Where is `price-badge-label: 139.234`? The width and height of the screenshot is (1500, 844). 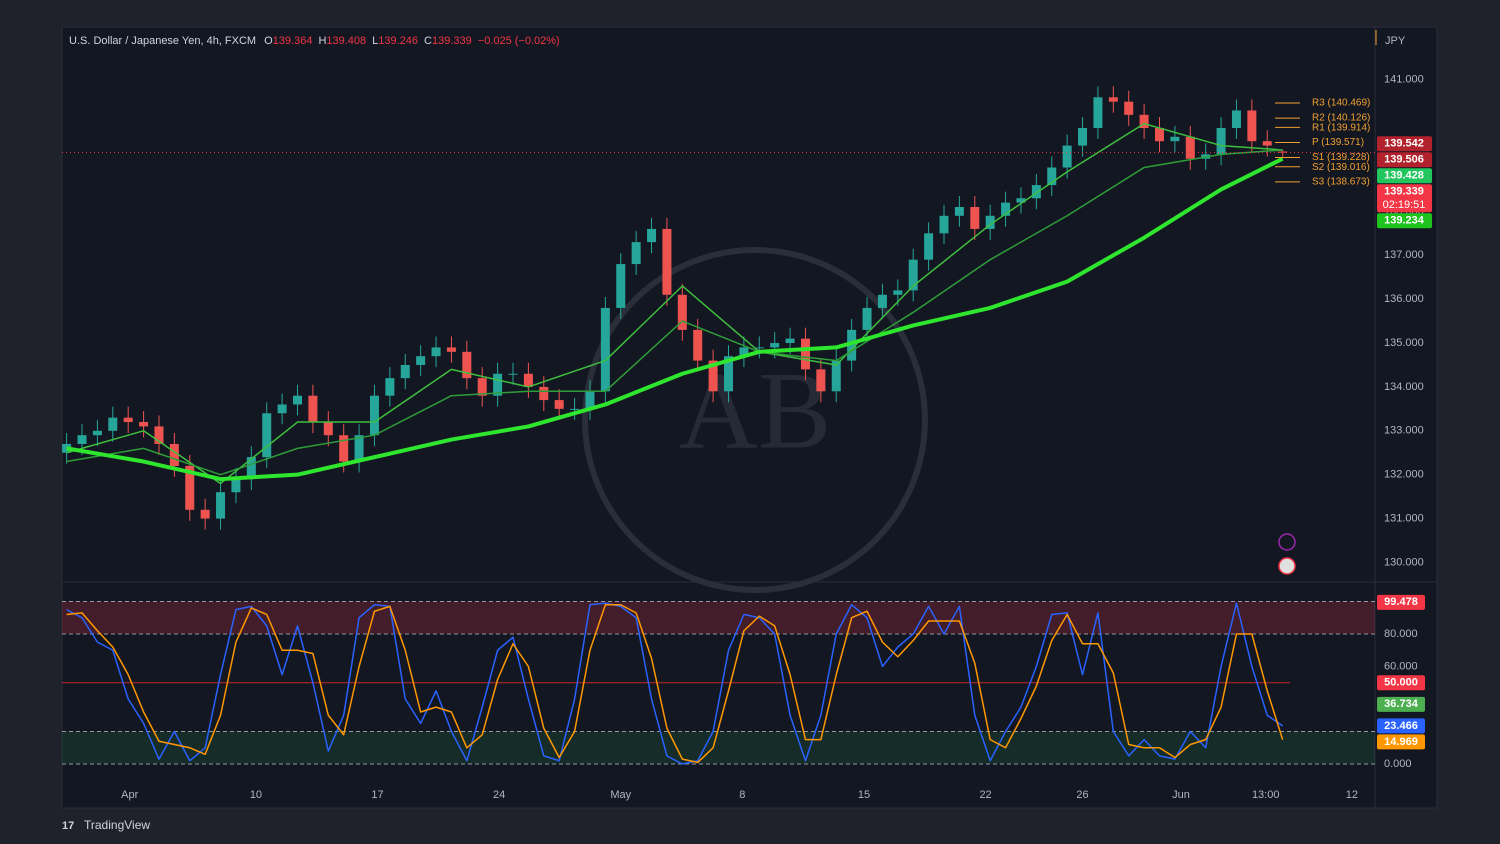 price-badge-label: 139.234 is located at coordinates (1404, 221).